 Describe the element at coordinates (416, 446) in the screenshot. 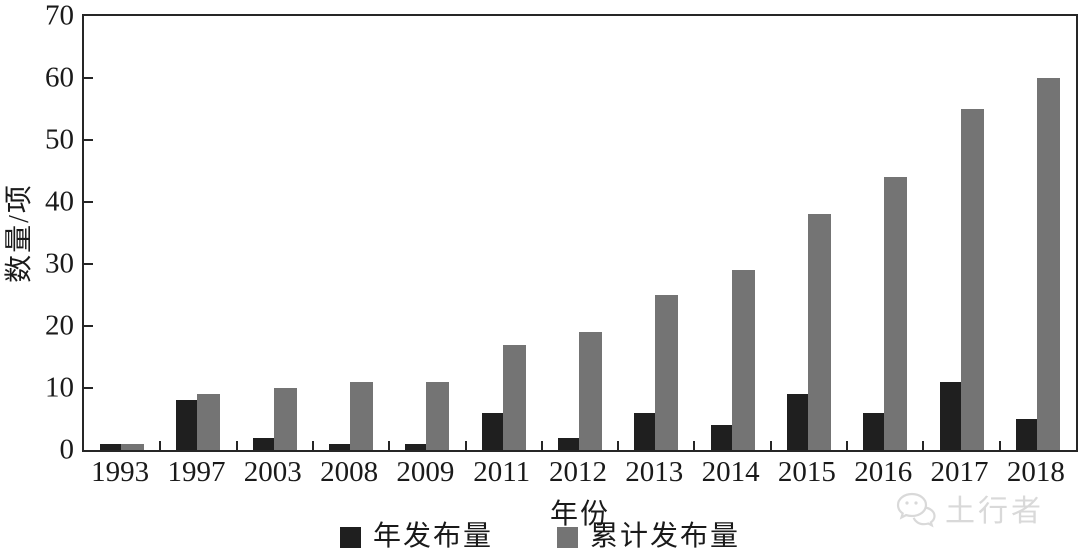

I see `bar-annual-release-2009` at that location.